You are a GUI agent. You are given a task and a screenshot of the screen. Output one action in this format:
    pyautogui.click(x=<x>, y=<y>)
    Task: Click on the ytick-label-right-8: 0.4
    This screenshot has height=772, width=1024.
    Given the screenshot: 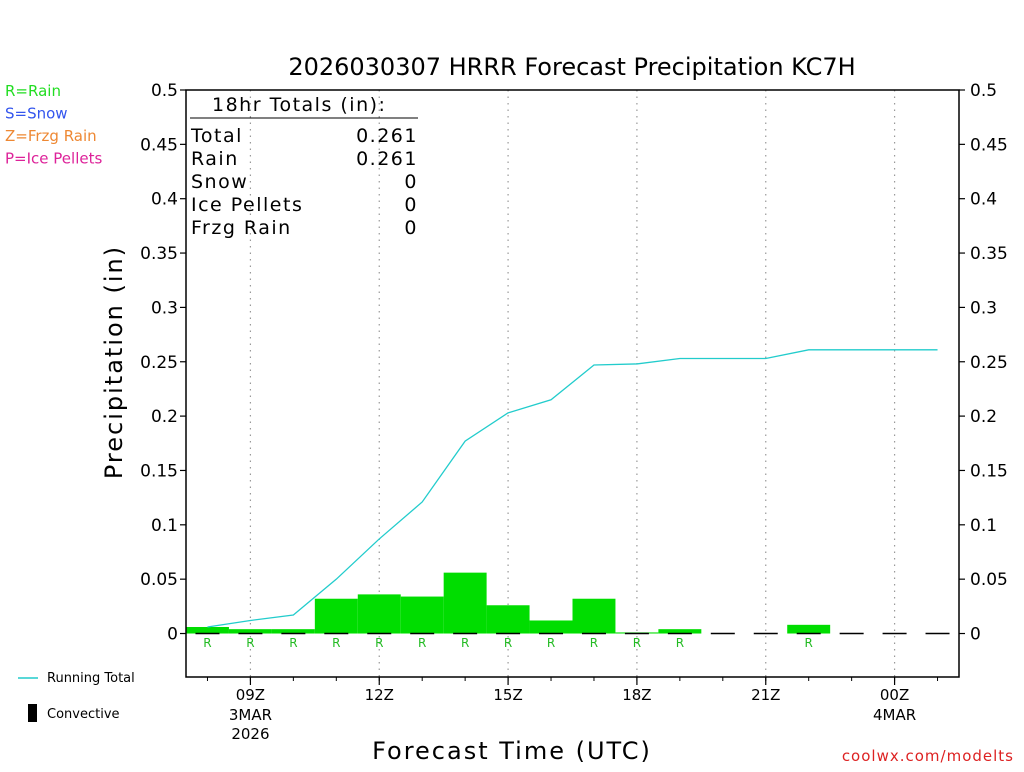 What is the action you would take?
    pyautogui.click(x=983, y=200)
    